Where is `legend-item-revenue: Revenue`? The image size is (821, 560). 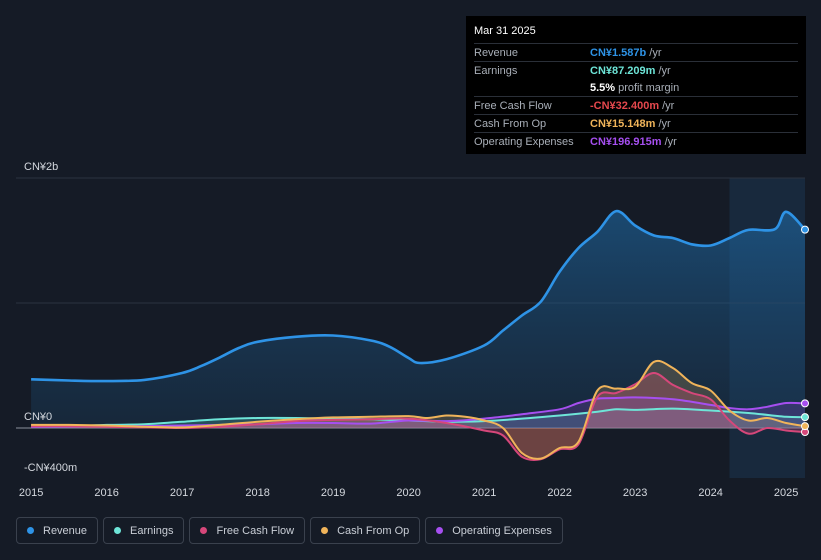 legend-item-revenue: Revenue is located at coordinates (57, 530).